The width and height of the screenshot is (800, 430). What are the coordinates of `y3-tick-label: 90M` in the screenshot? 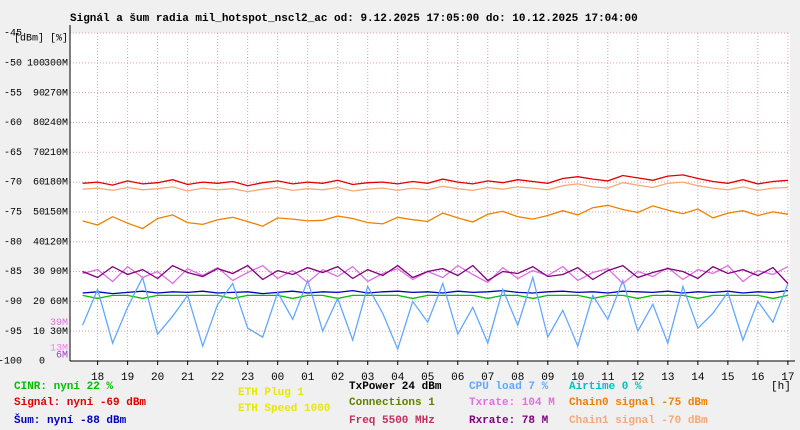 It's located at (59, 272).